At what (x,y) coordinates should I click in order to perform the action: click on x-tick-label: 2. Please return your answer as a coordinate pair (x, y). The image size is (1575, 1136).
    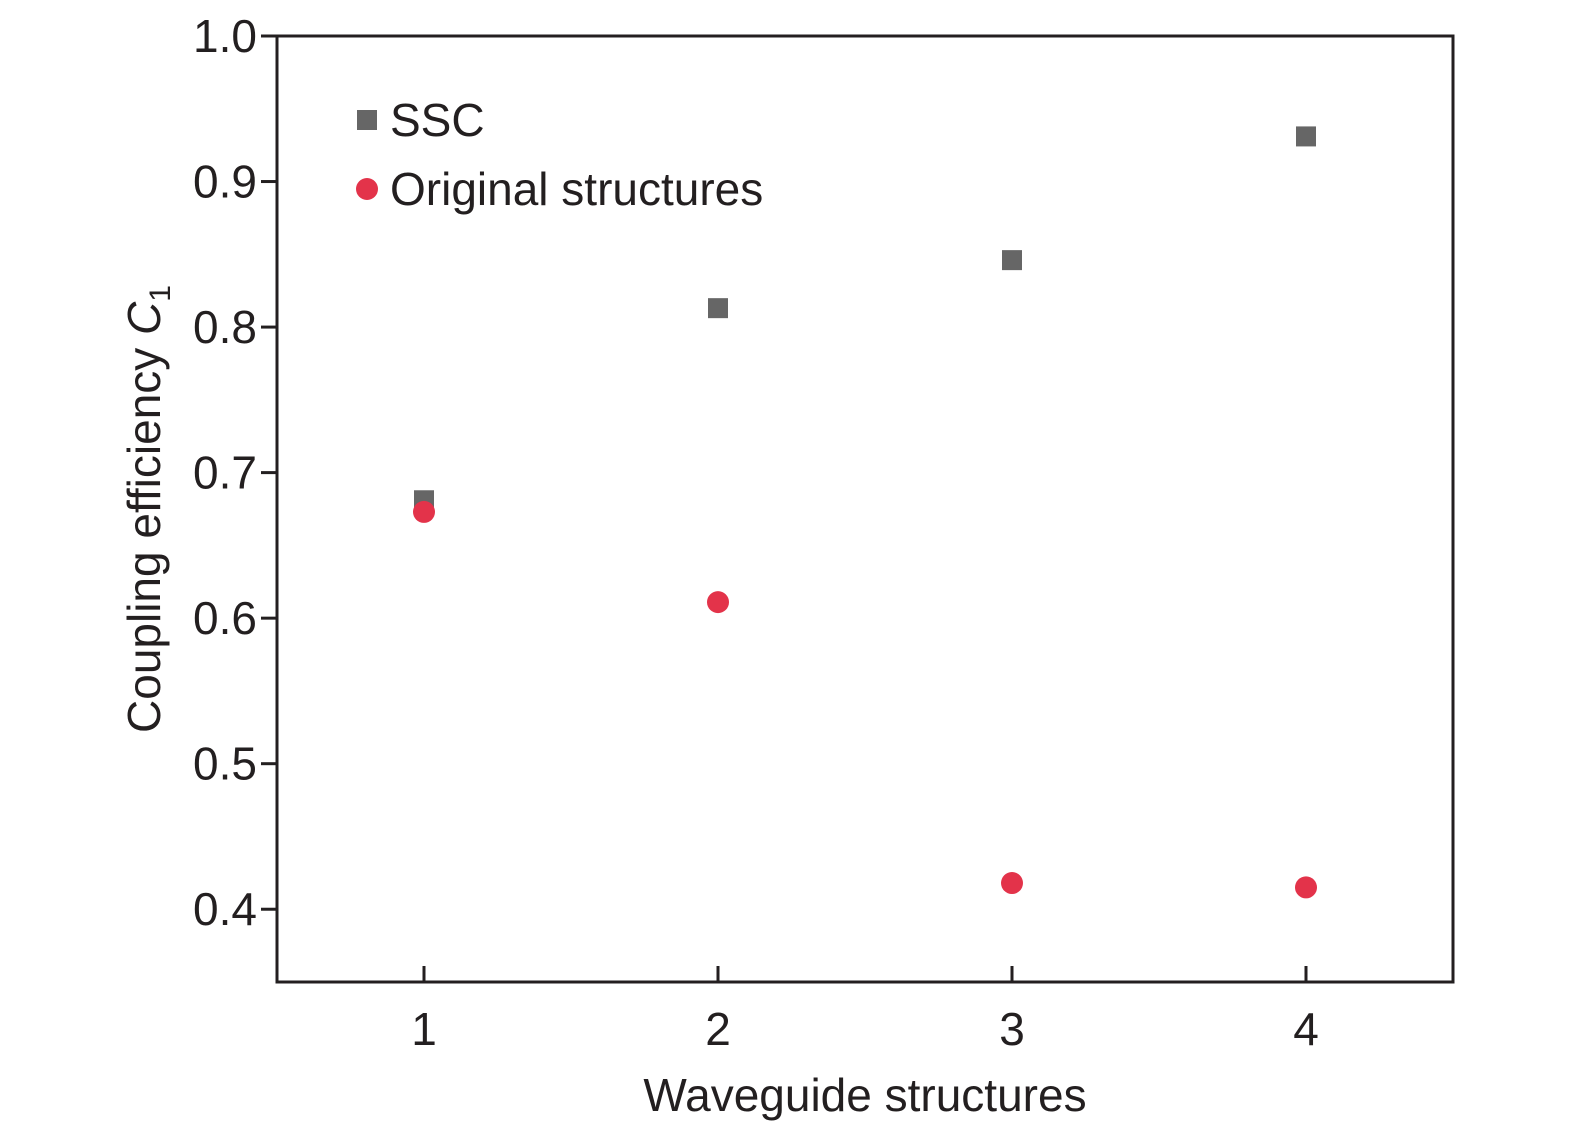
    Looking at the image, I should click on (718, 1029).